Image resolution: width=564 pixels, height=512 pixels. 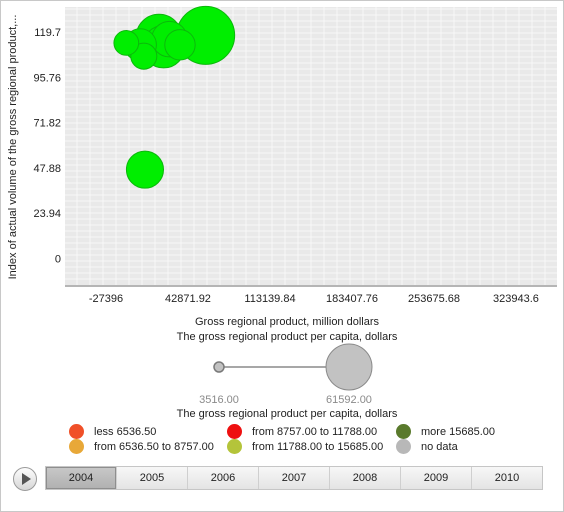 I want to click on legend-item-no-data: no data, so click(x=427, y=446).